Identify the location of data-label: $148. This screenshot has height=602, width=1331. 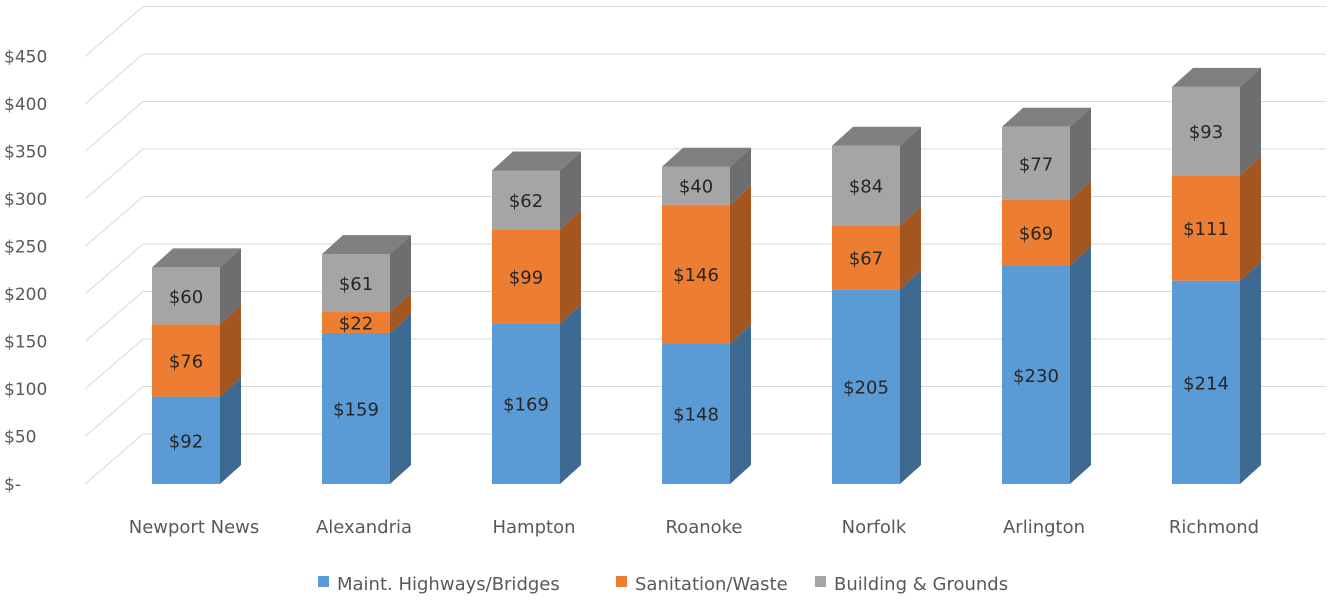
(696, 415).